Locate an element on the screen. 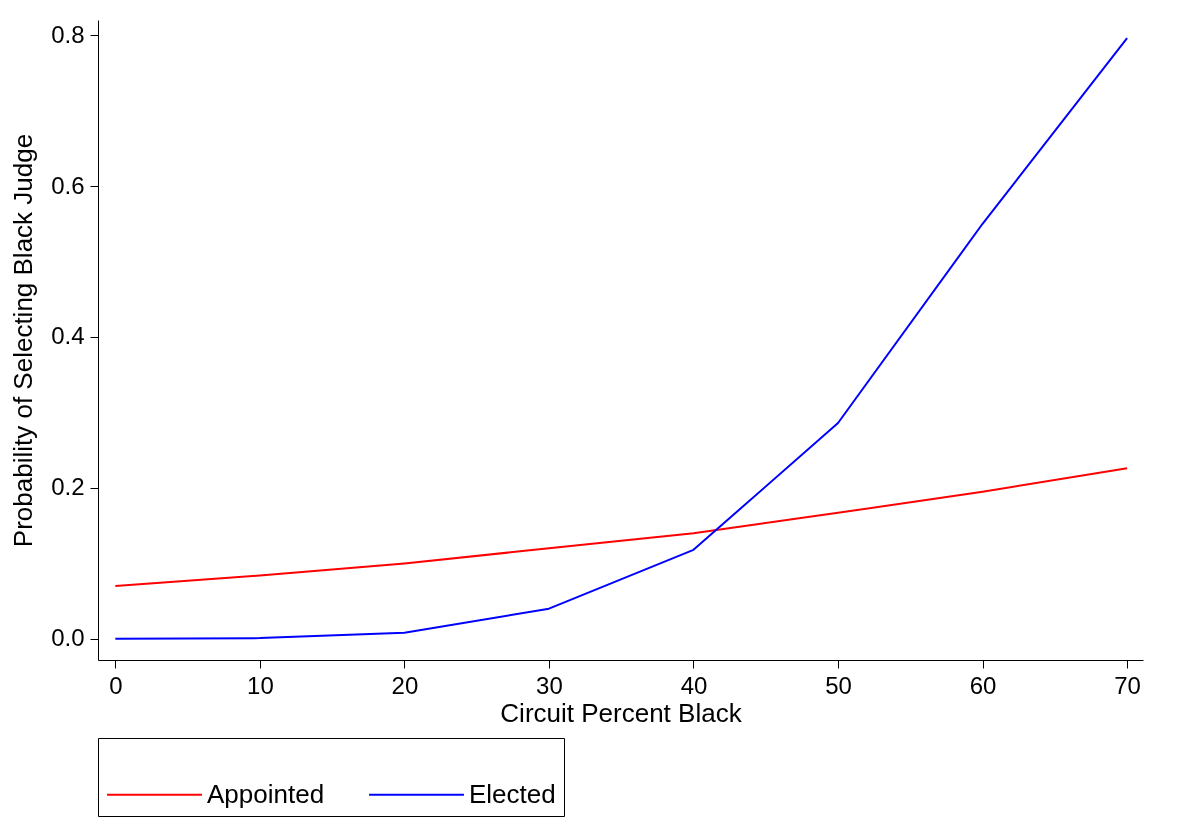 The height and width of the screenshot is (840, 1188). x-tick-label: 0 is located at coordinates (116, 685).